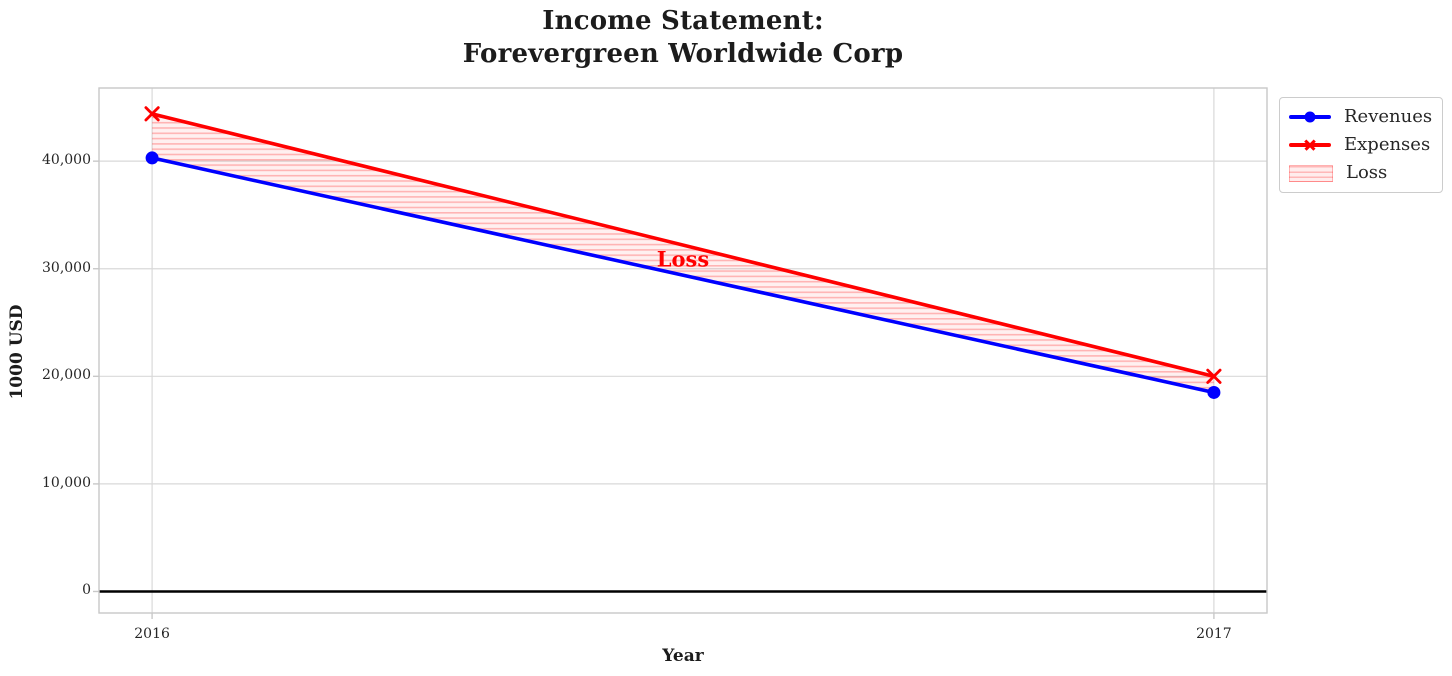  Describe the element at coordinates (66, 375) in the screenshot. I see `y-tick-label: 20,000` at that location.